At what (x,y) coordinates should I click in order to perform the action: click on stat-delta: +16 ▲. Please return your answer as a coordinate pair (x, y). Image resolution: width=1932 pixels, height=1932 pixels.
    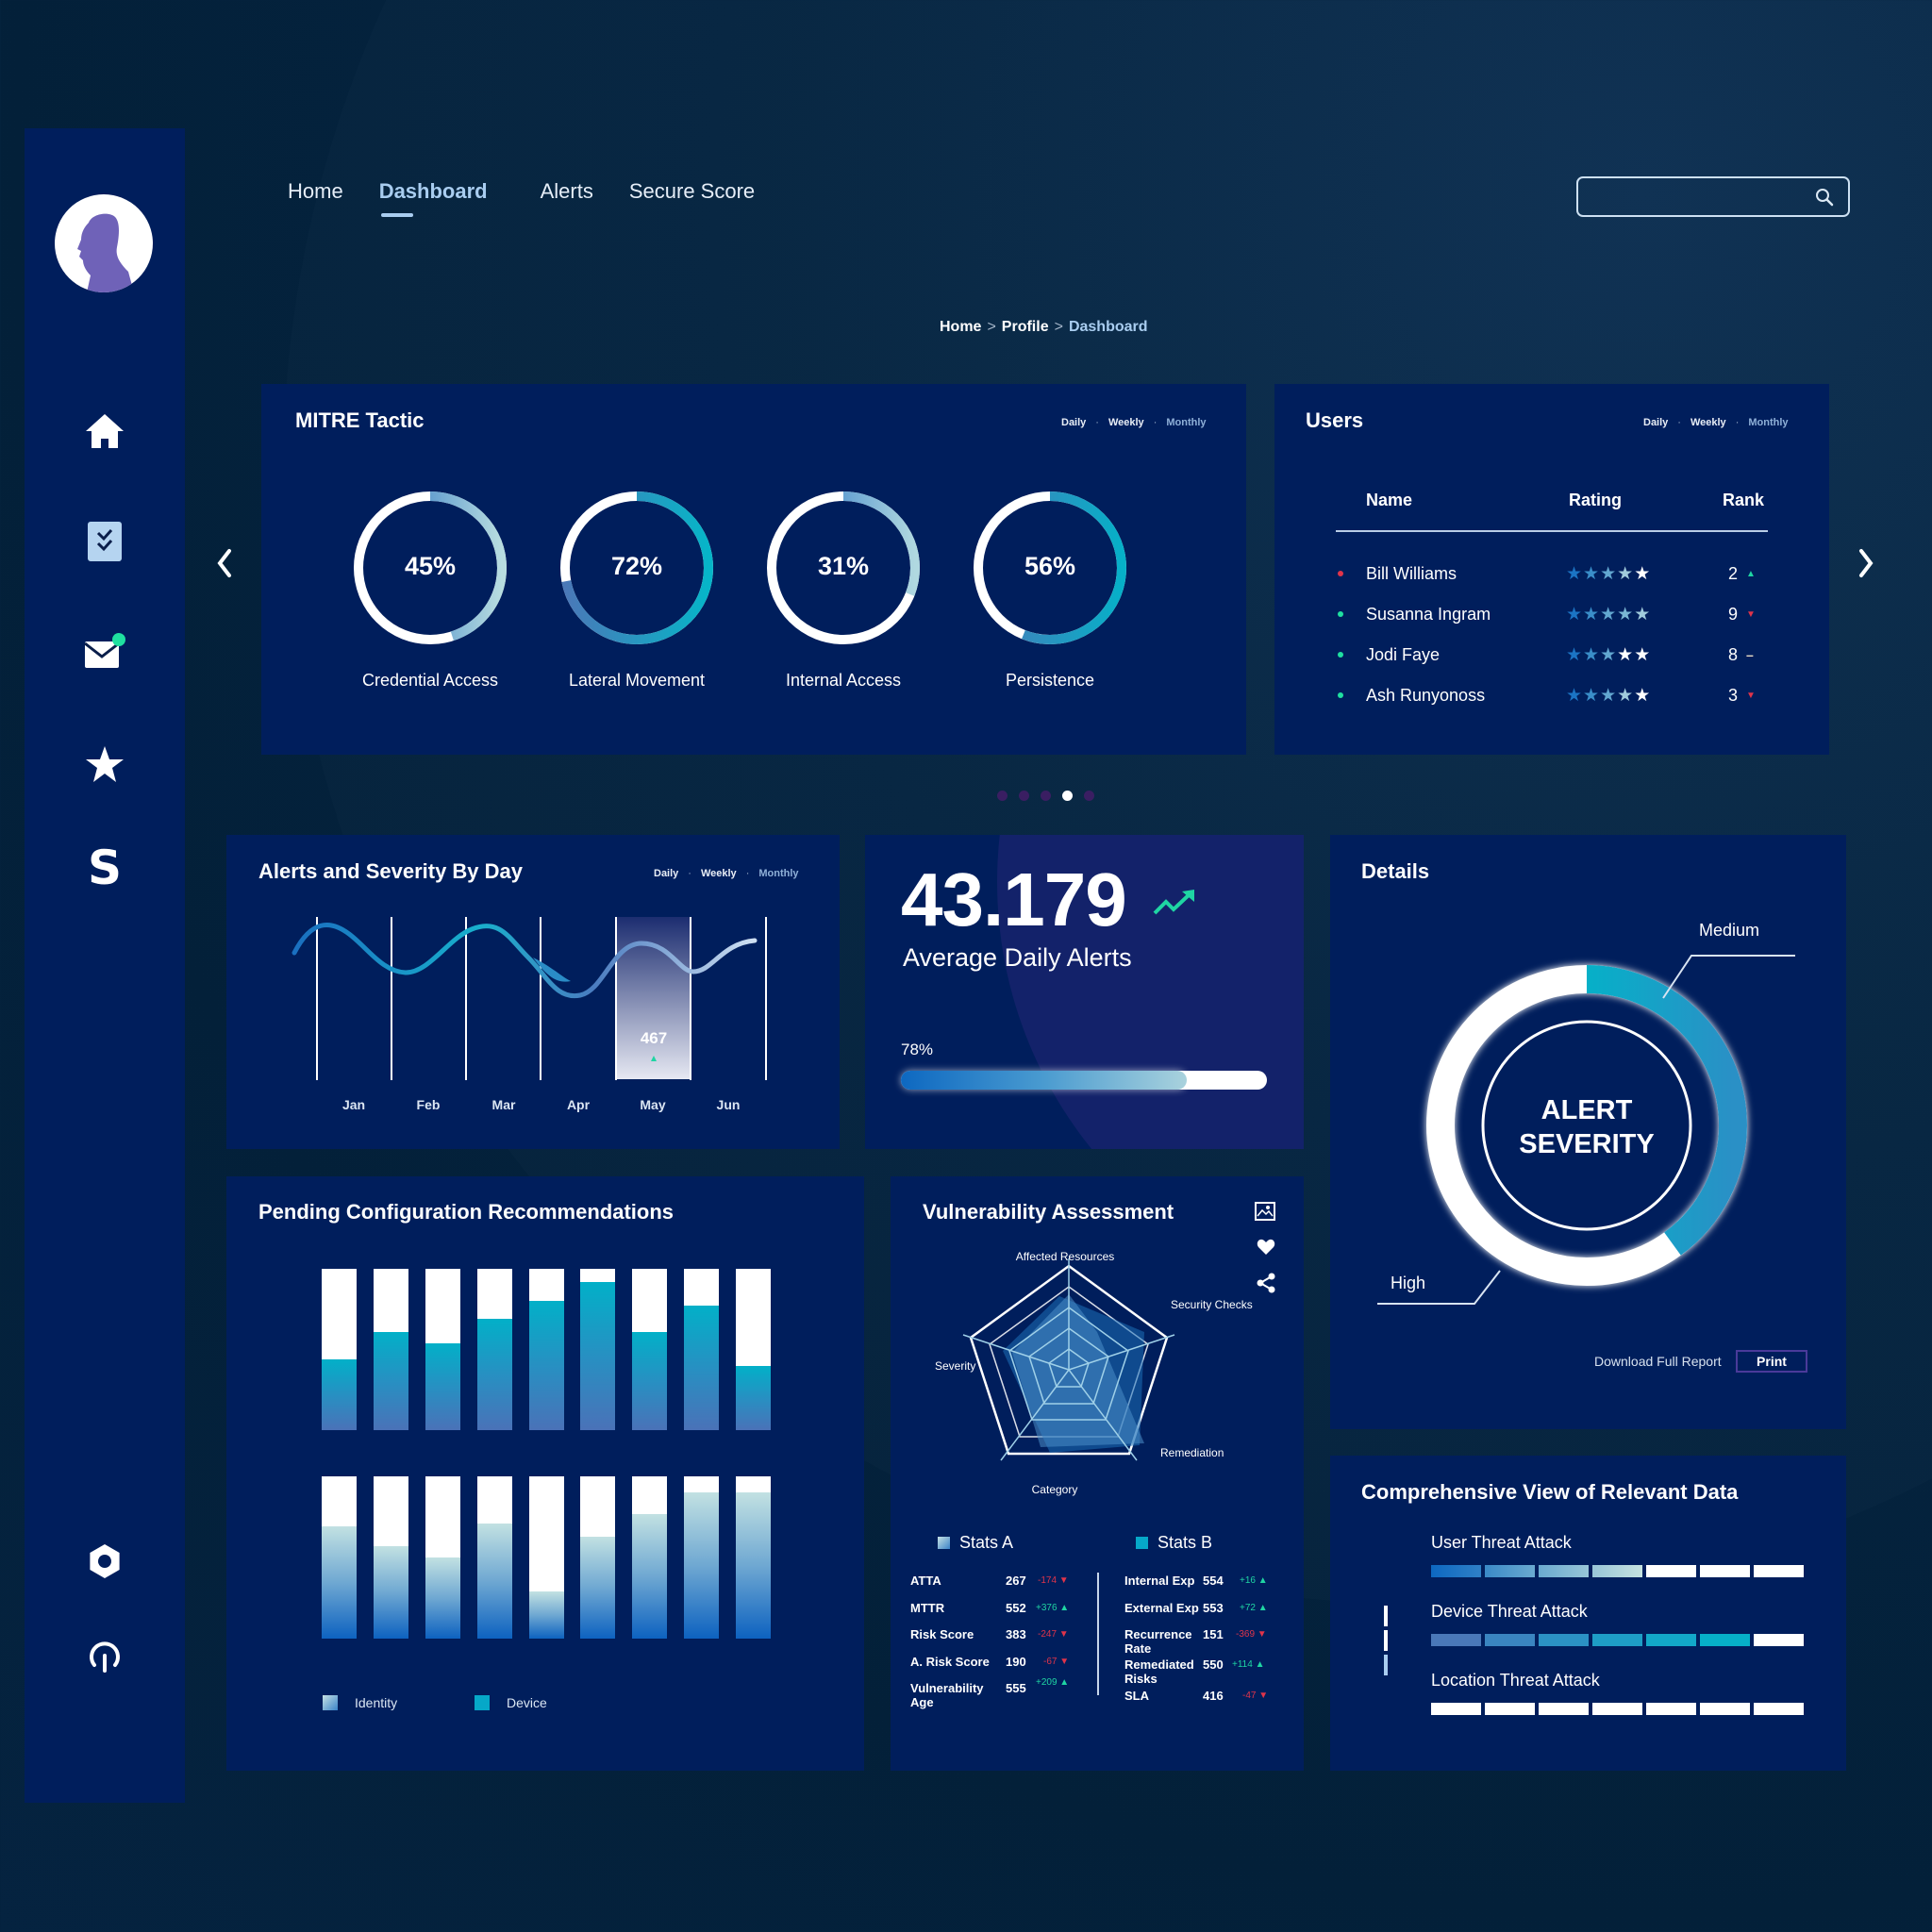
    Looking at the image, I should click on (1254, 1581).